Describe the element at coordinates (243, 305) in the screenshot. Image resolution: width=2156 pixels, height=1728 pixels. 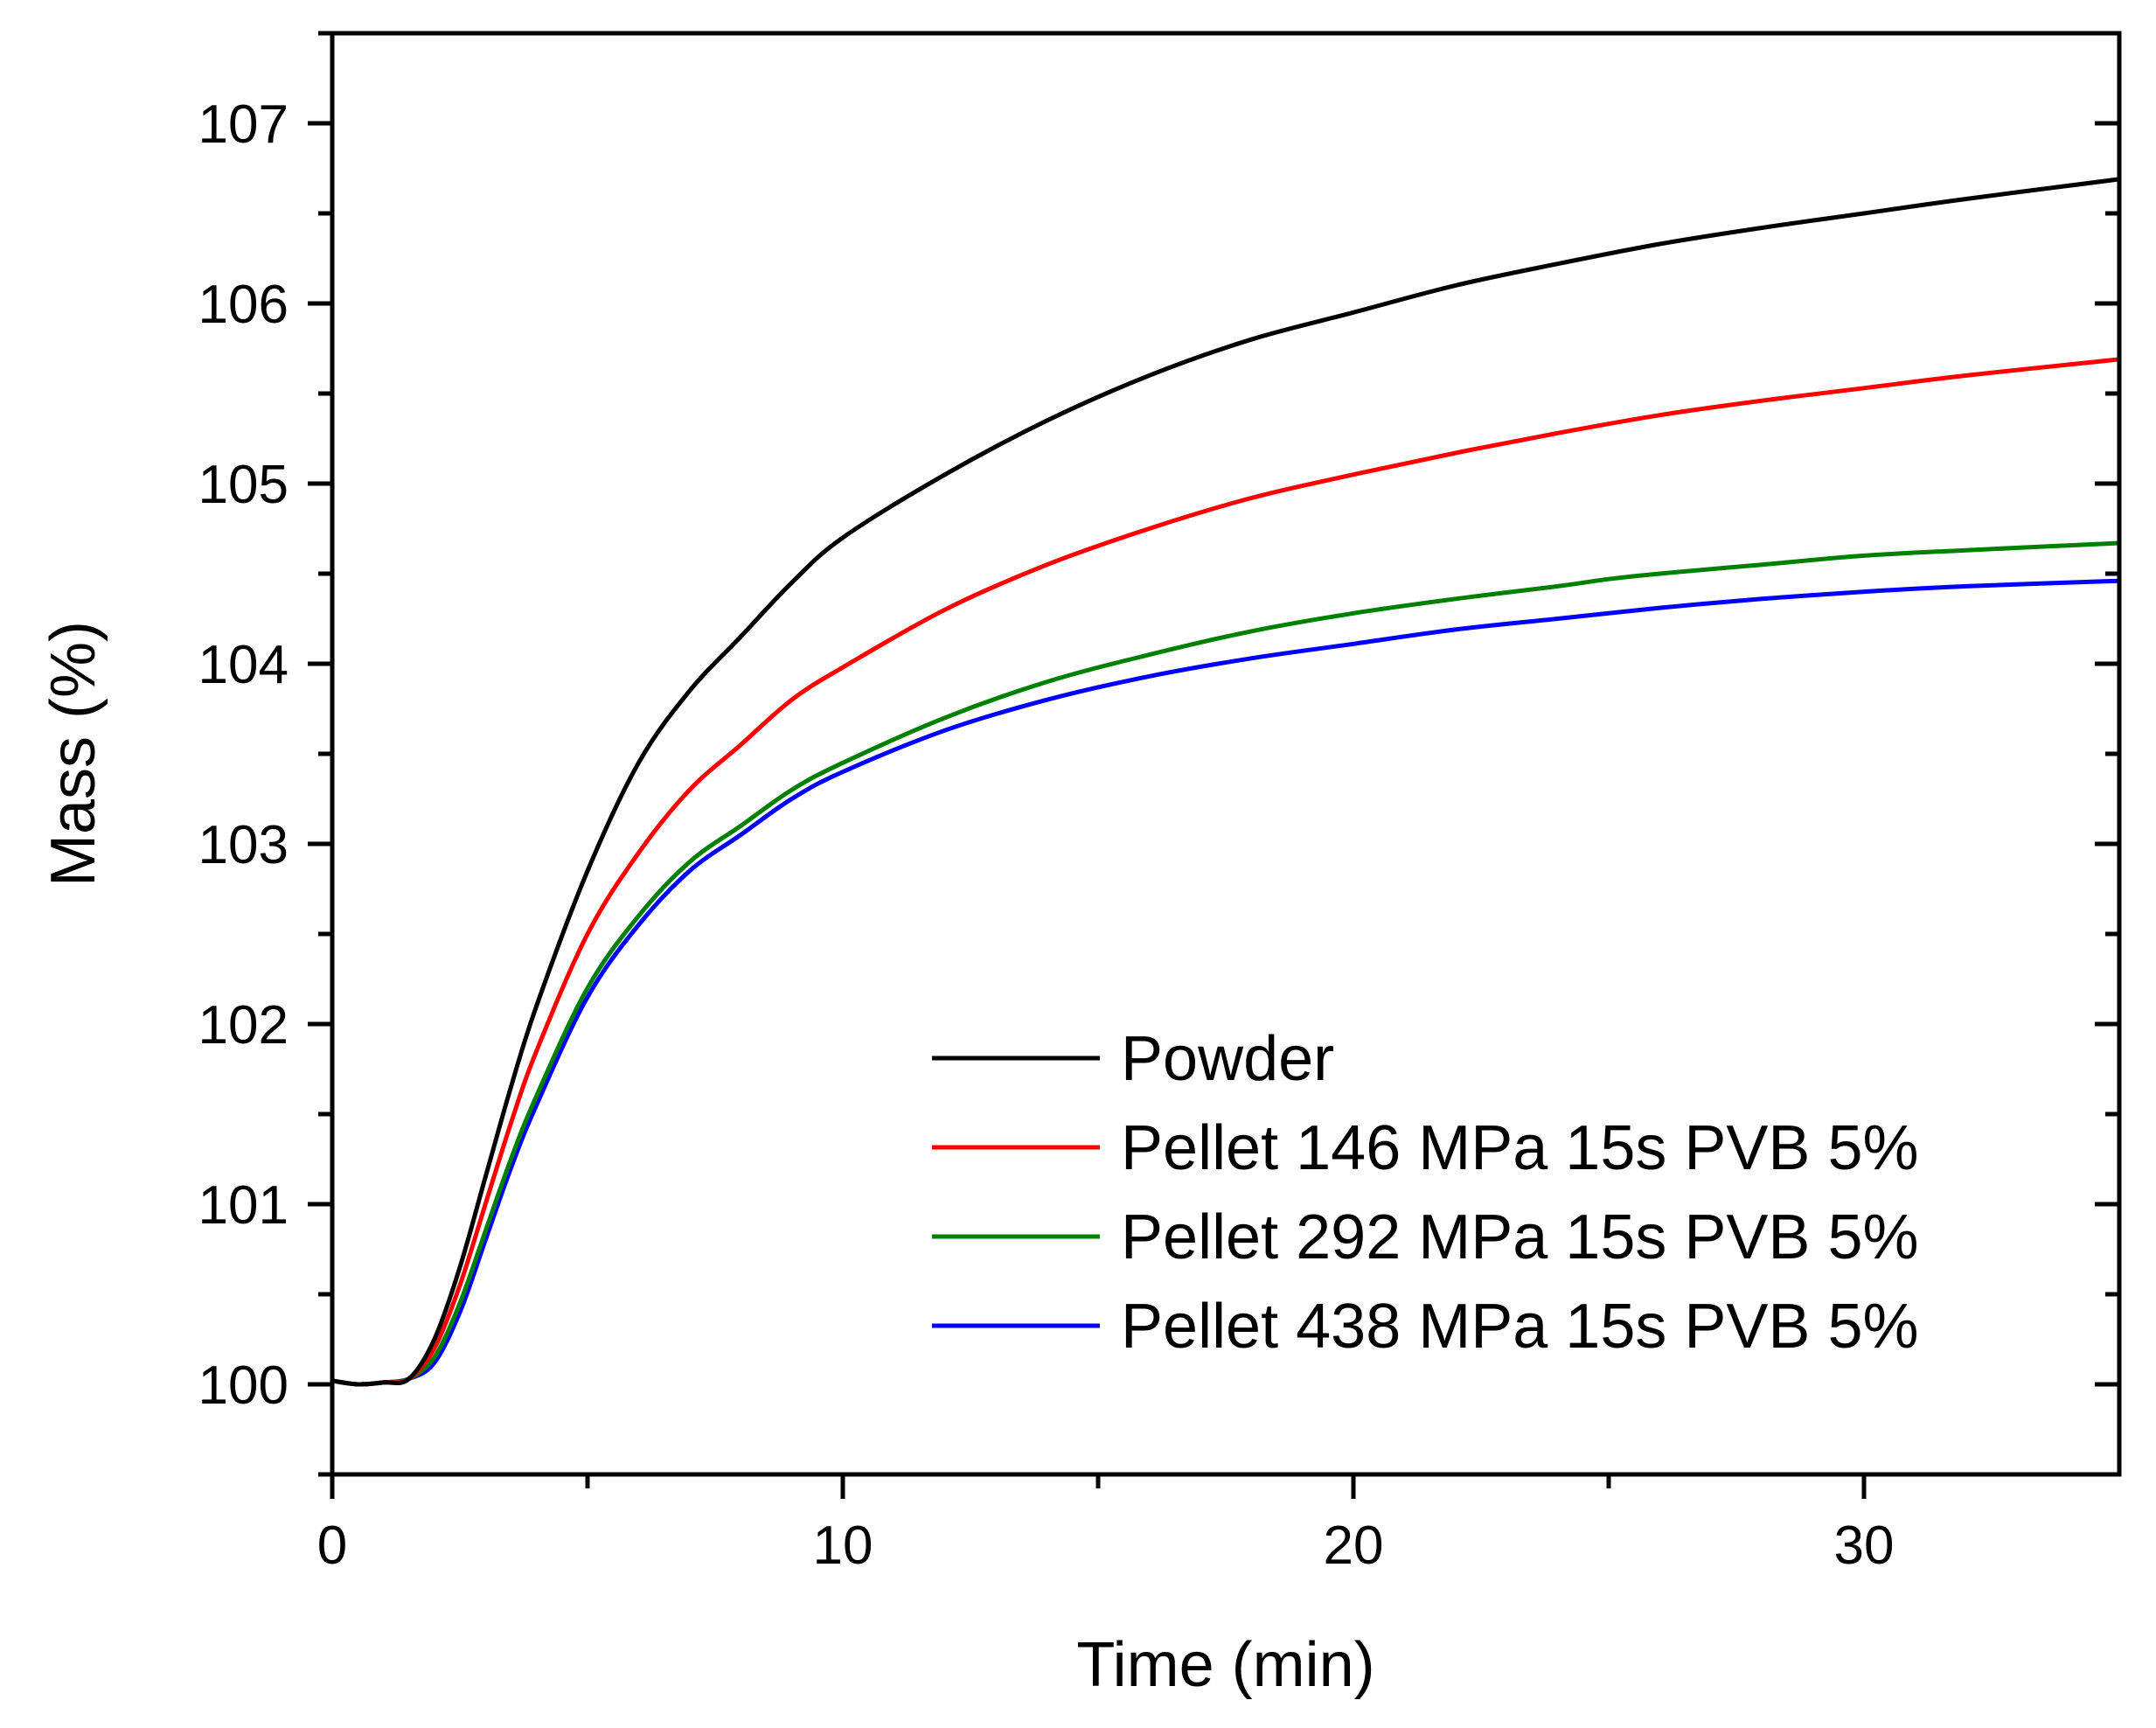
I see `y-tick-label: 106` at that location.